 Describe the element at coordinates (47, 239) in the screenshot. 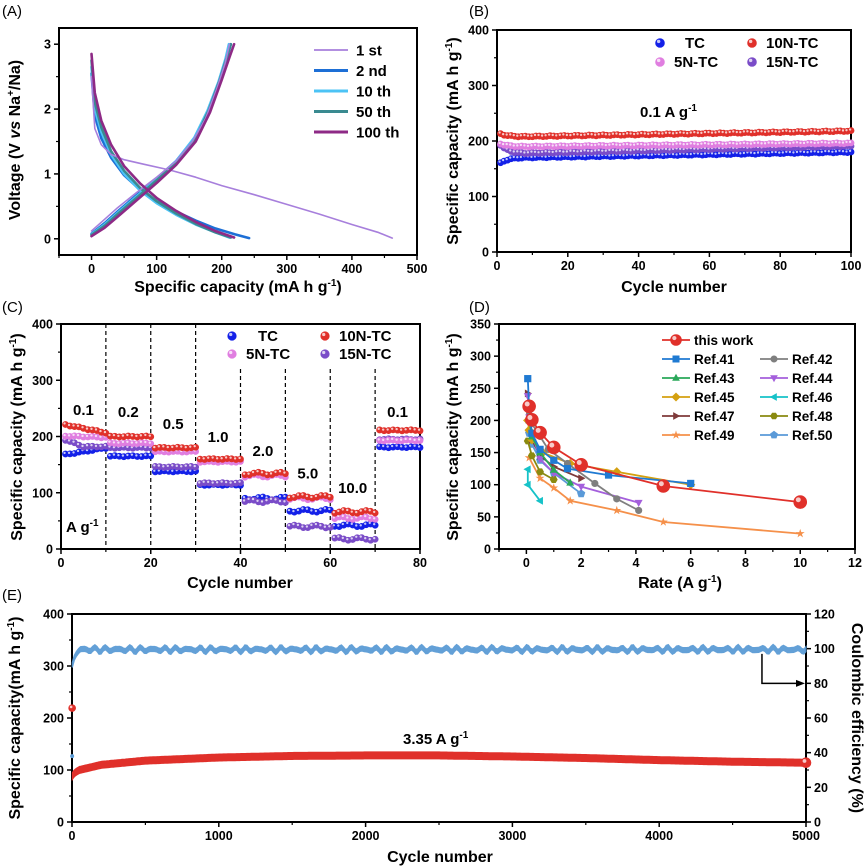

I see `y-tick-label: 0` at that location.